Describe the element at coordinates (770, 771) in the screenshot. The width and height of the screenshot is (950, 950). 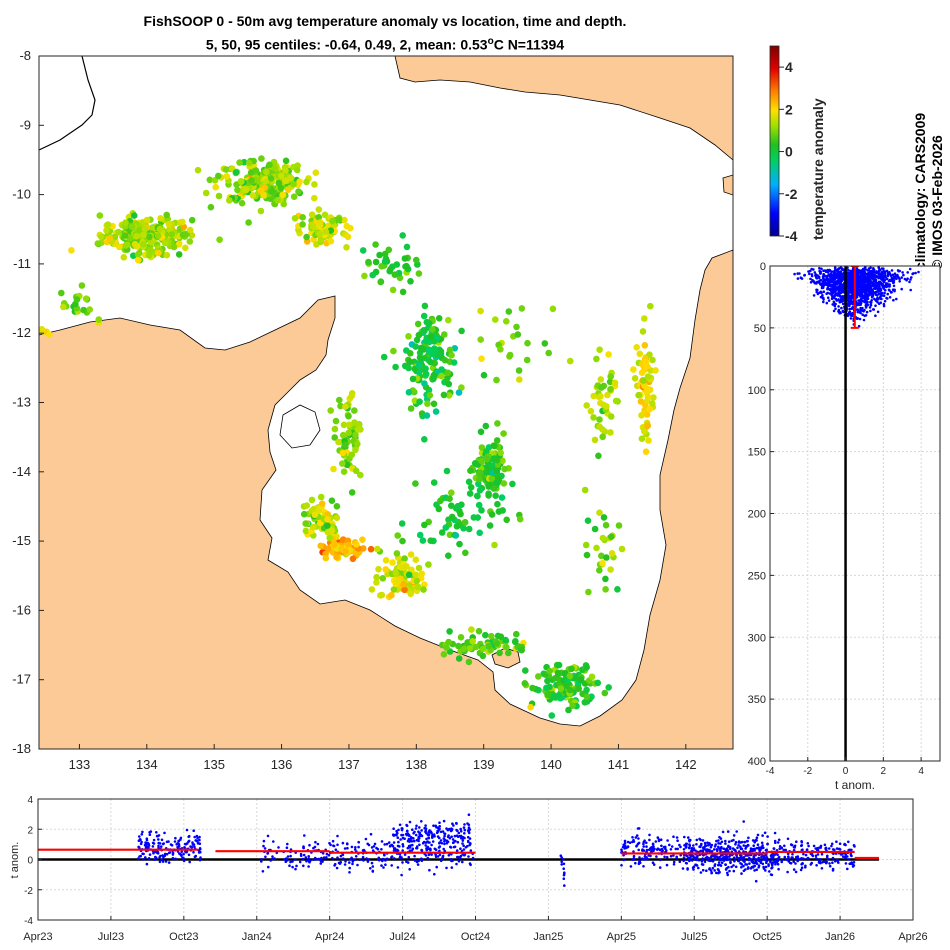
I see `depth-x-tick-label: -4` at that location.